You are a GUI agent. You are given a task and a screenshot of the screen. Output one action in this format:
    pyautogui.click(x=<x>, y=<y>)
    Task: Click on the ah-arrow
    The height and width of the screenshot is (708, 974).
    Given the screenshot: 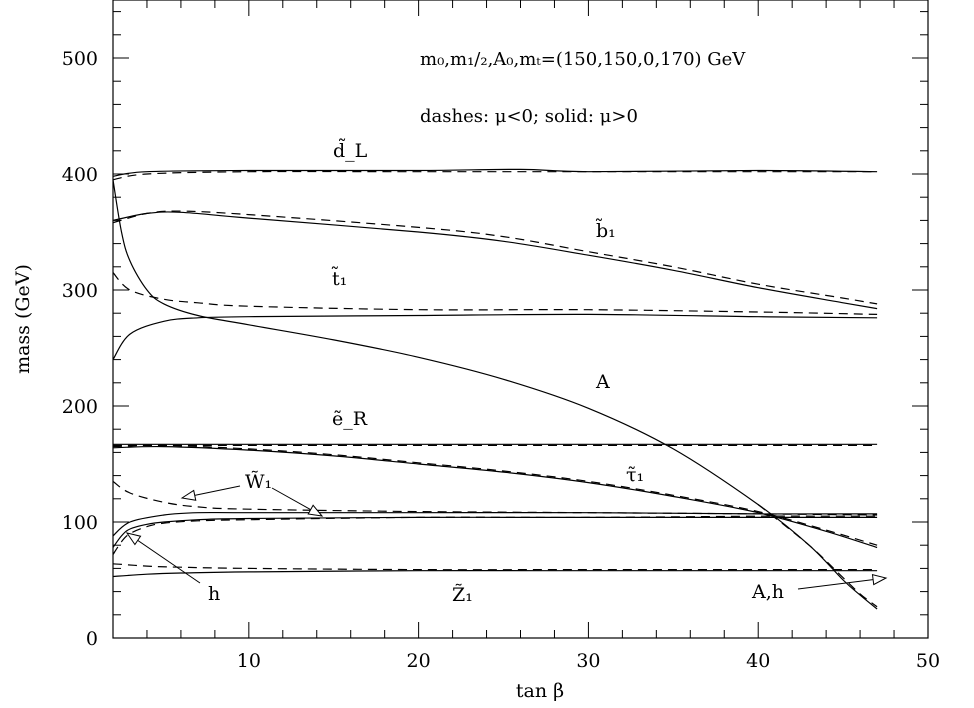 What is the action you would take?
    pyautogui.click(x=842, y=581)
    